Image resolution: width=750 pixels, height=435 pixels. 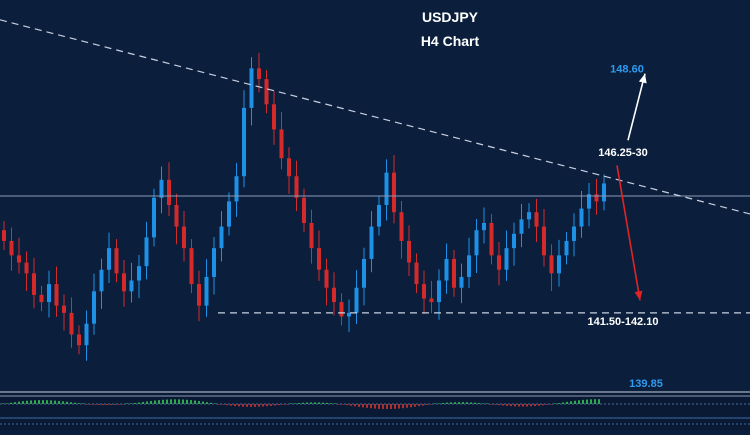 I want to click on target-level-label: 148.60, so click(x=627, y=69).